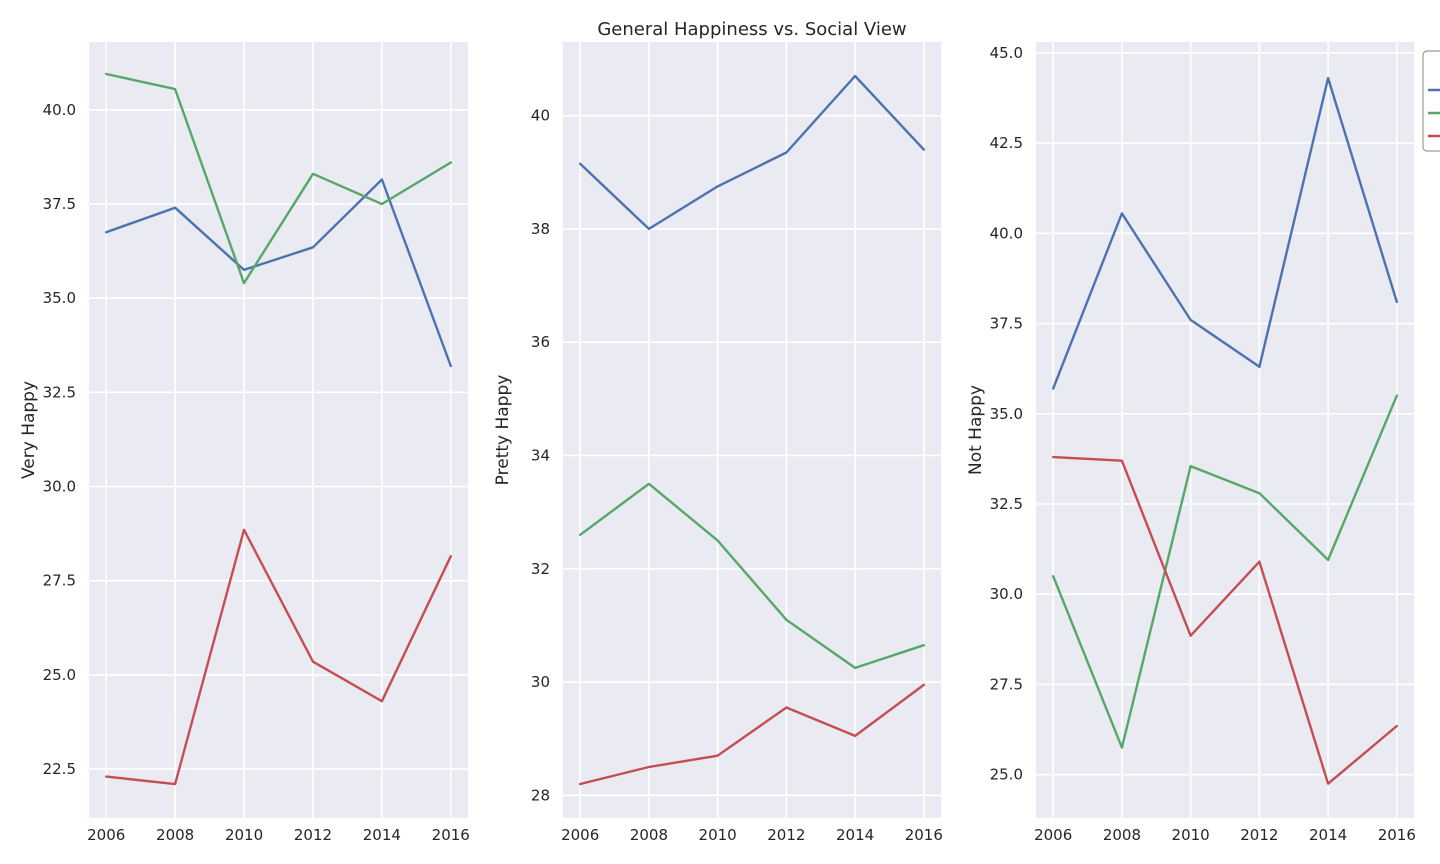  Describe the element at coordinates (751, 29) in the screenshot. I see `figure-title: General Happiness vs. Social View` at that location.